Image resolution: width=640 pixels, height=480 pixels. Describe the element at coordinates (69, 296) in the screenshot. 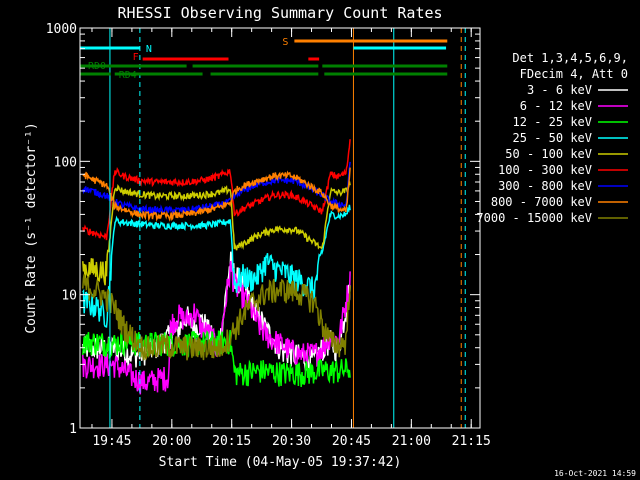

I see `y-tick-label-10: 10` at that location.